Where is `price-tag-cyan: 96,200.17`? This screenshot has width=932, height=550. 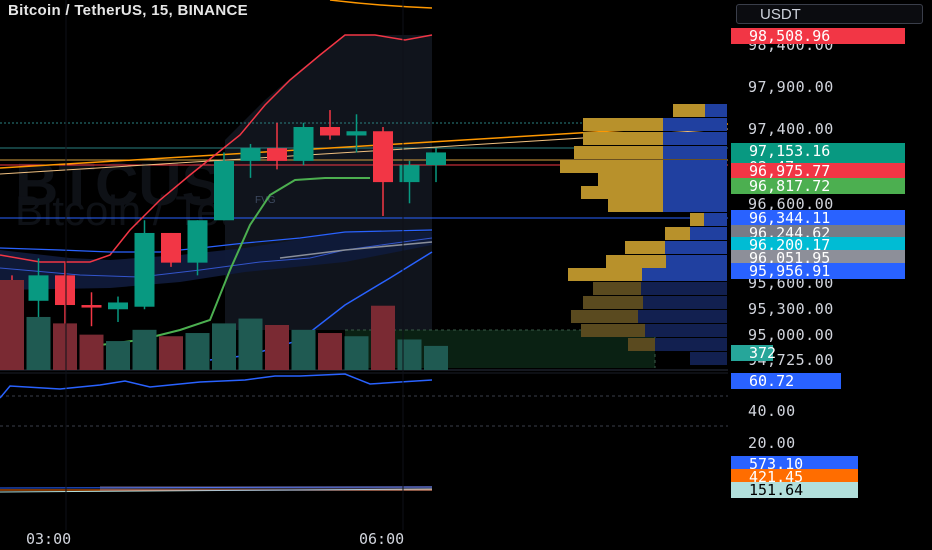 price-tag-cyan: 96,200.17 is located at coordinates (818, 245).